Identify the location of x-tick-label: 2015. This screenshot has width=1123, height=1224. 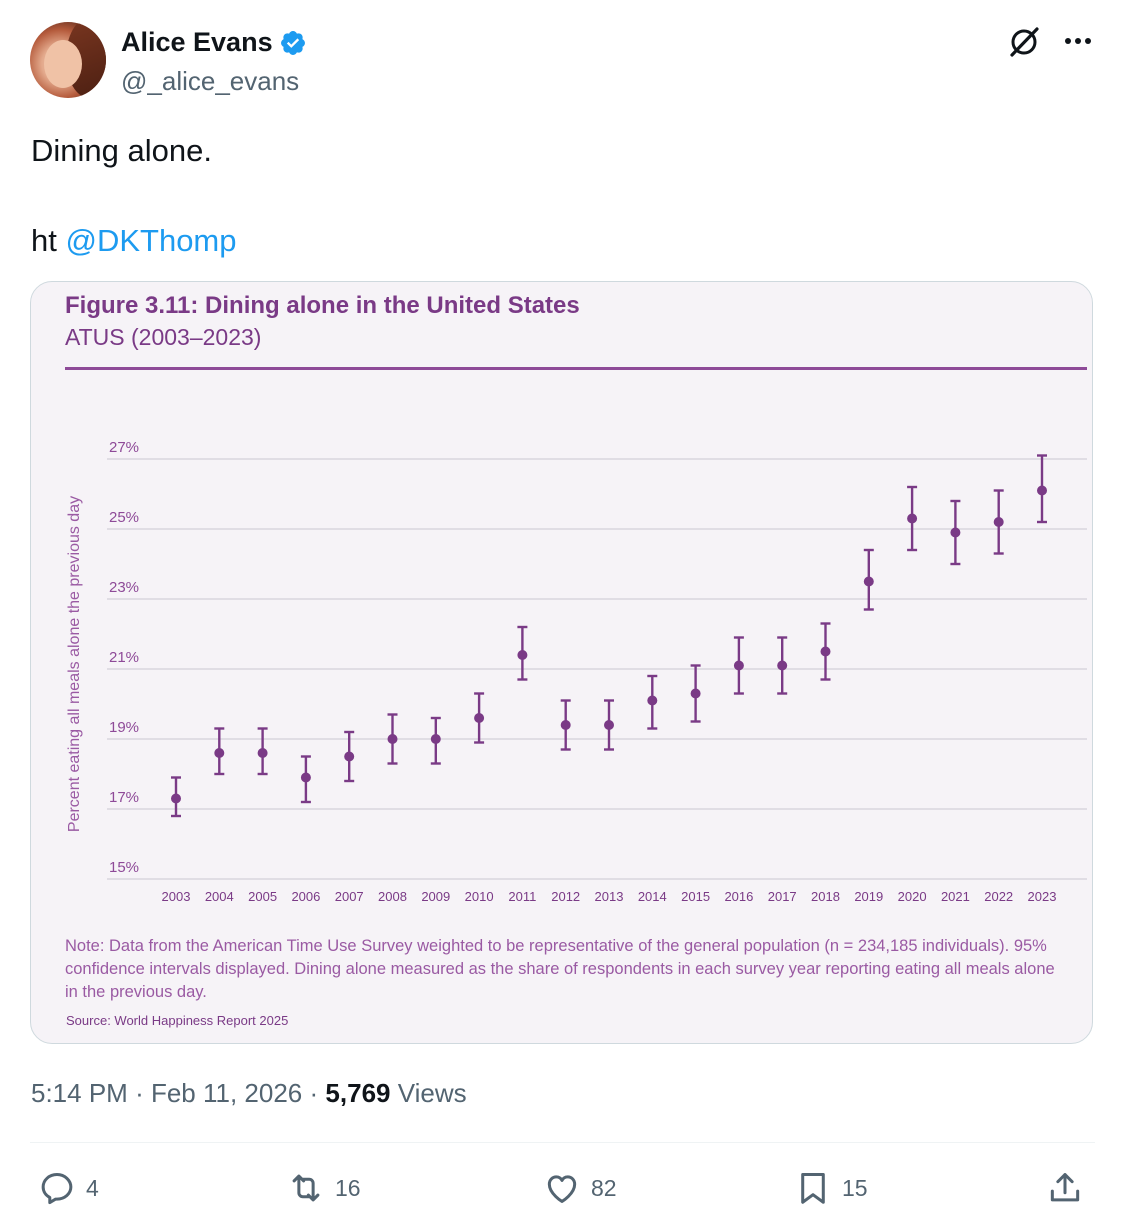
(695, 896).